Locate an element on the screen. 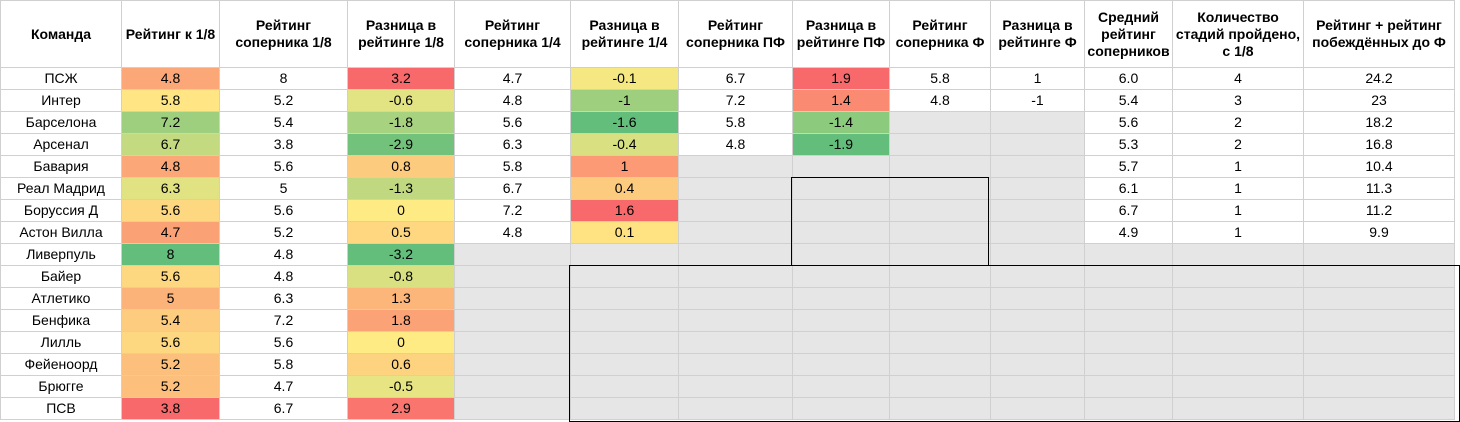  opponent-sf-cell: 7.2 is located at coordinates (735, 100).